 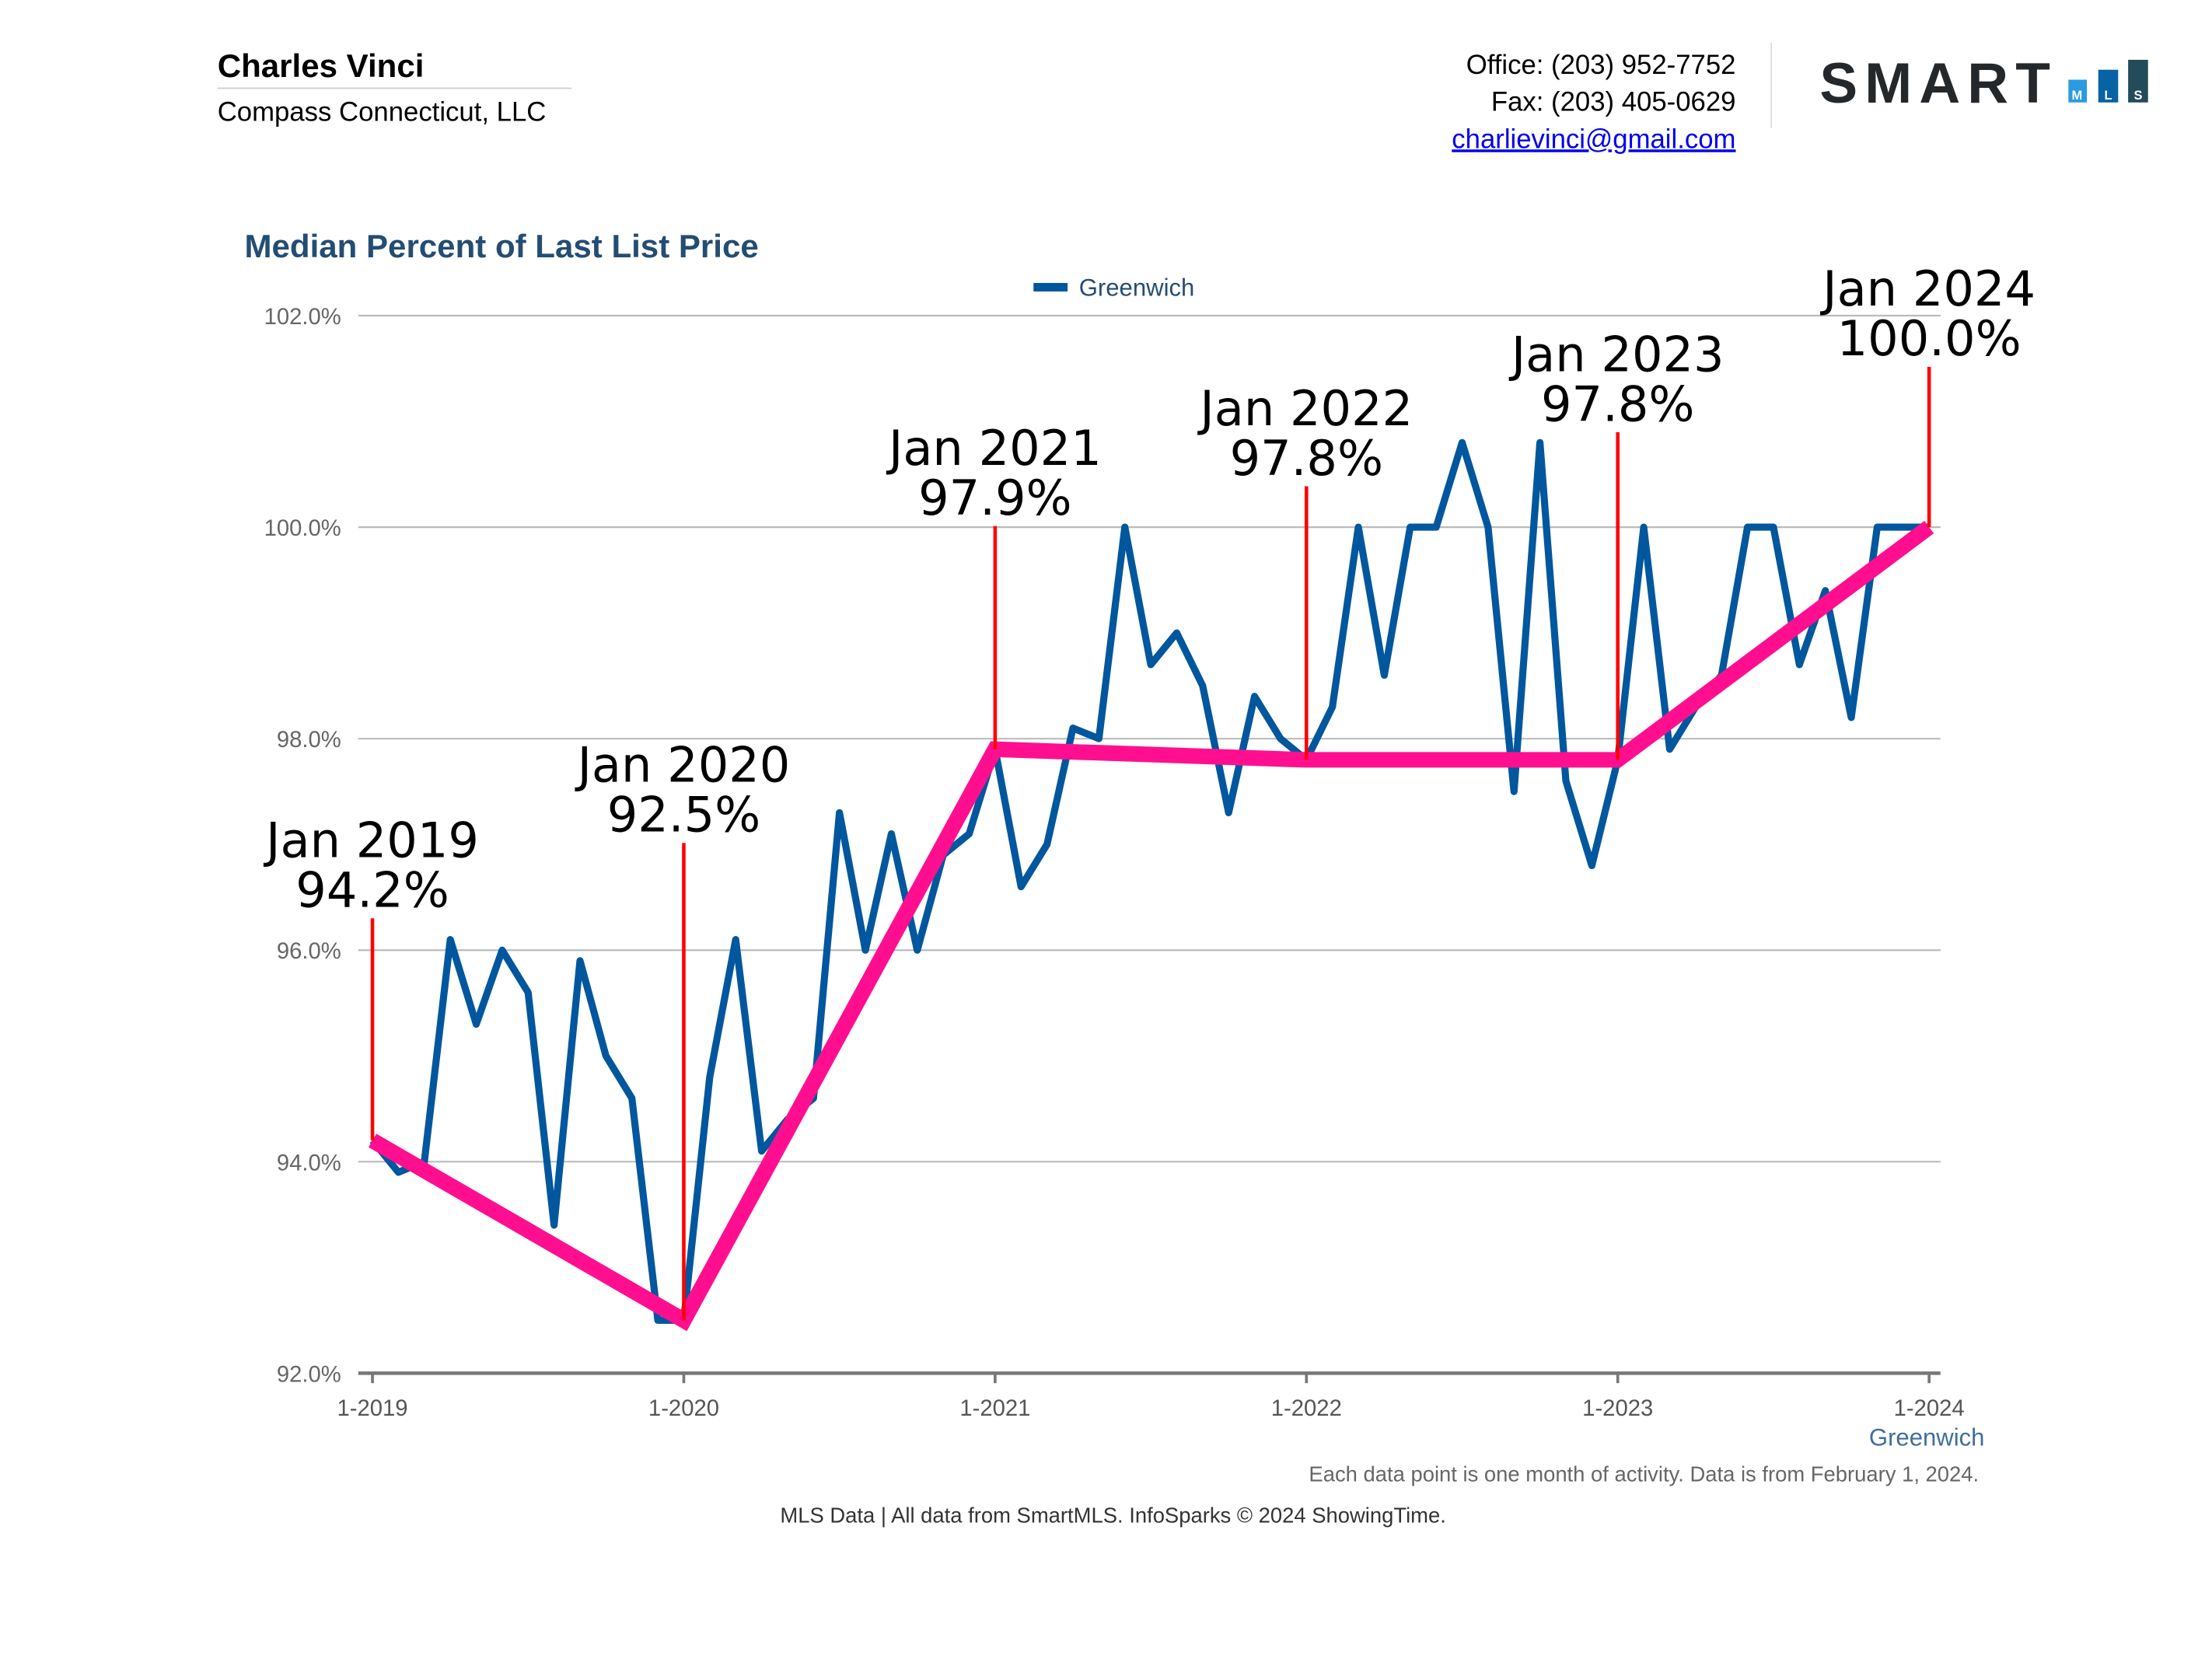 What do you see at coordinates (2137, 96) in the screenshot?
I see `logo-letter-s: S` at bounding box center [2137, 96].